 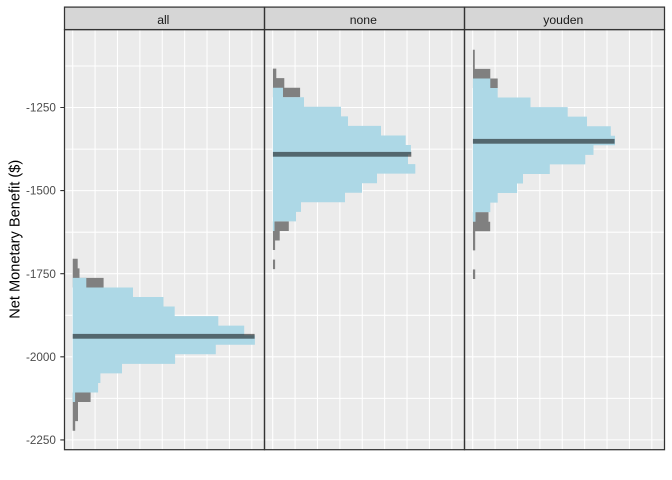 What do you see at coordinates (41, 191) in the screenshot?
I see `svg-text: -1500` at bounding box center [41, 191].